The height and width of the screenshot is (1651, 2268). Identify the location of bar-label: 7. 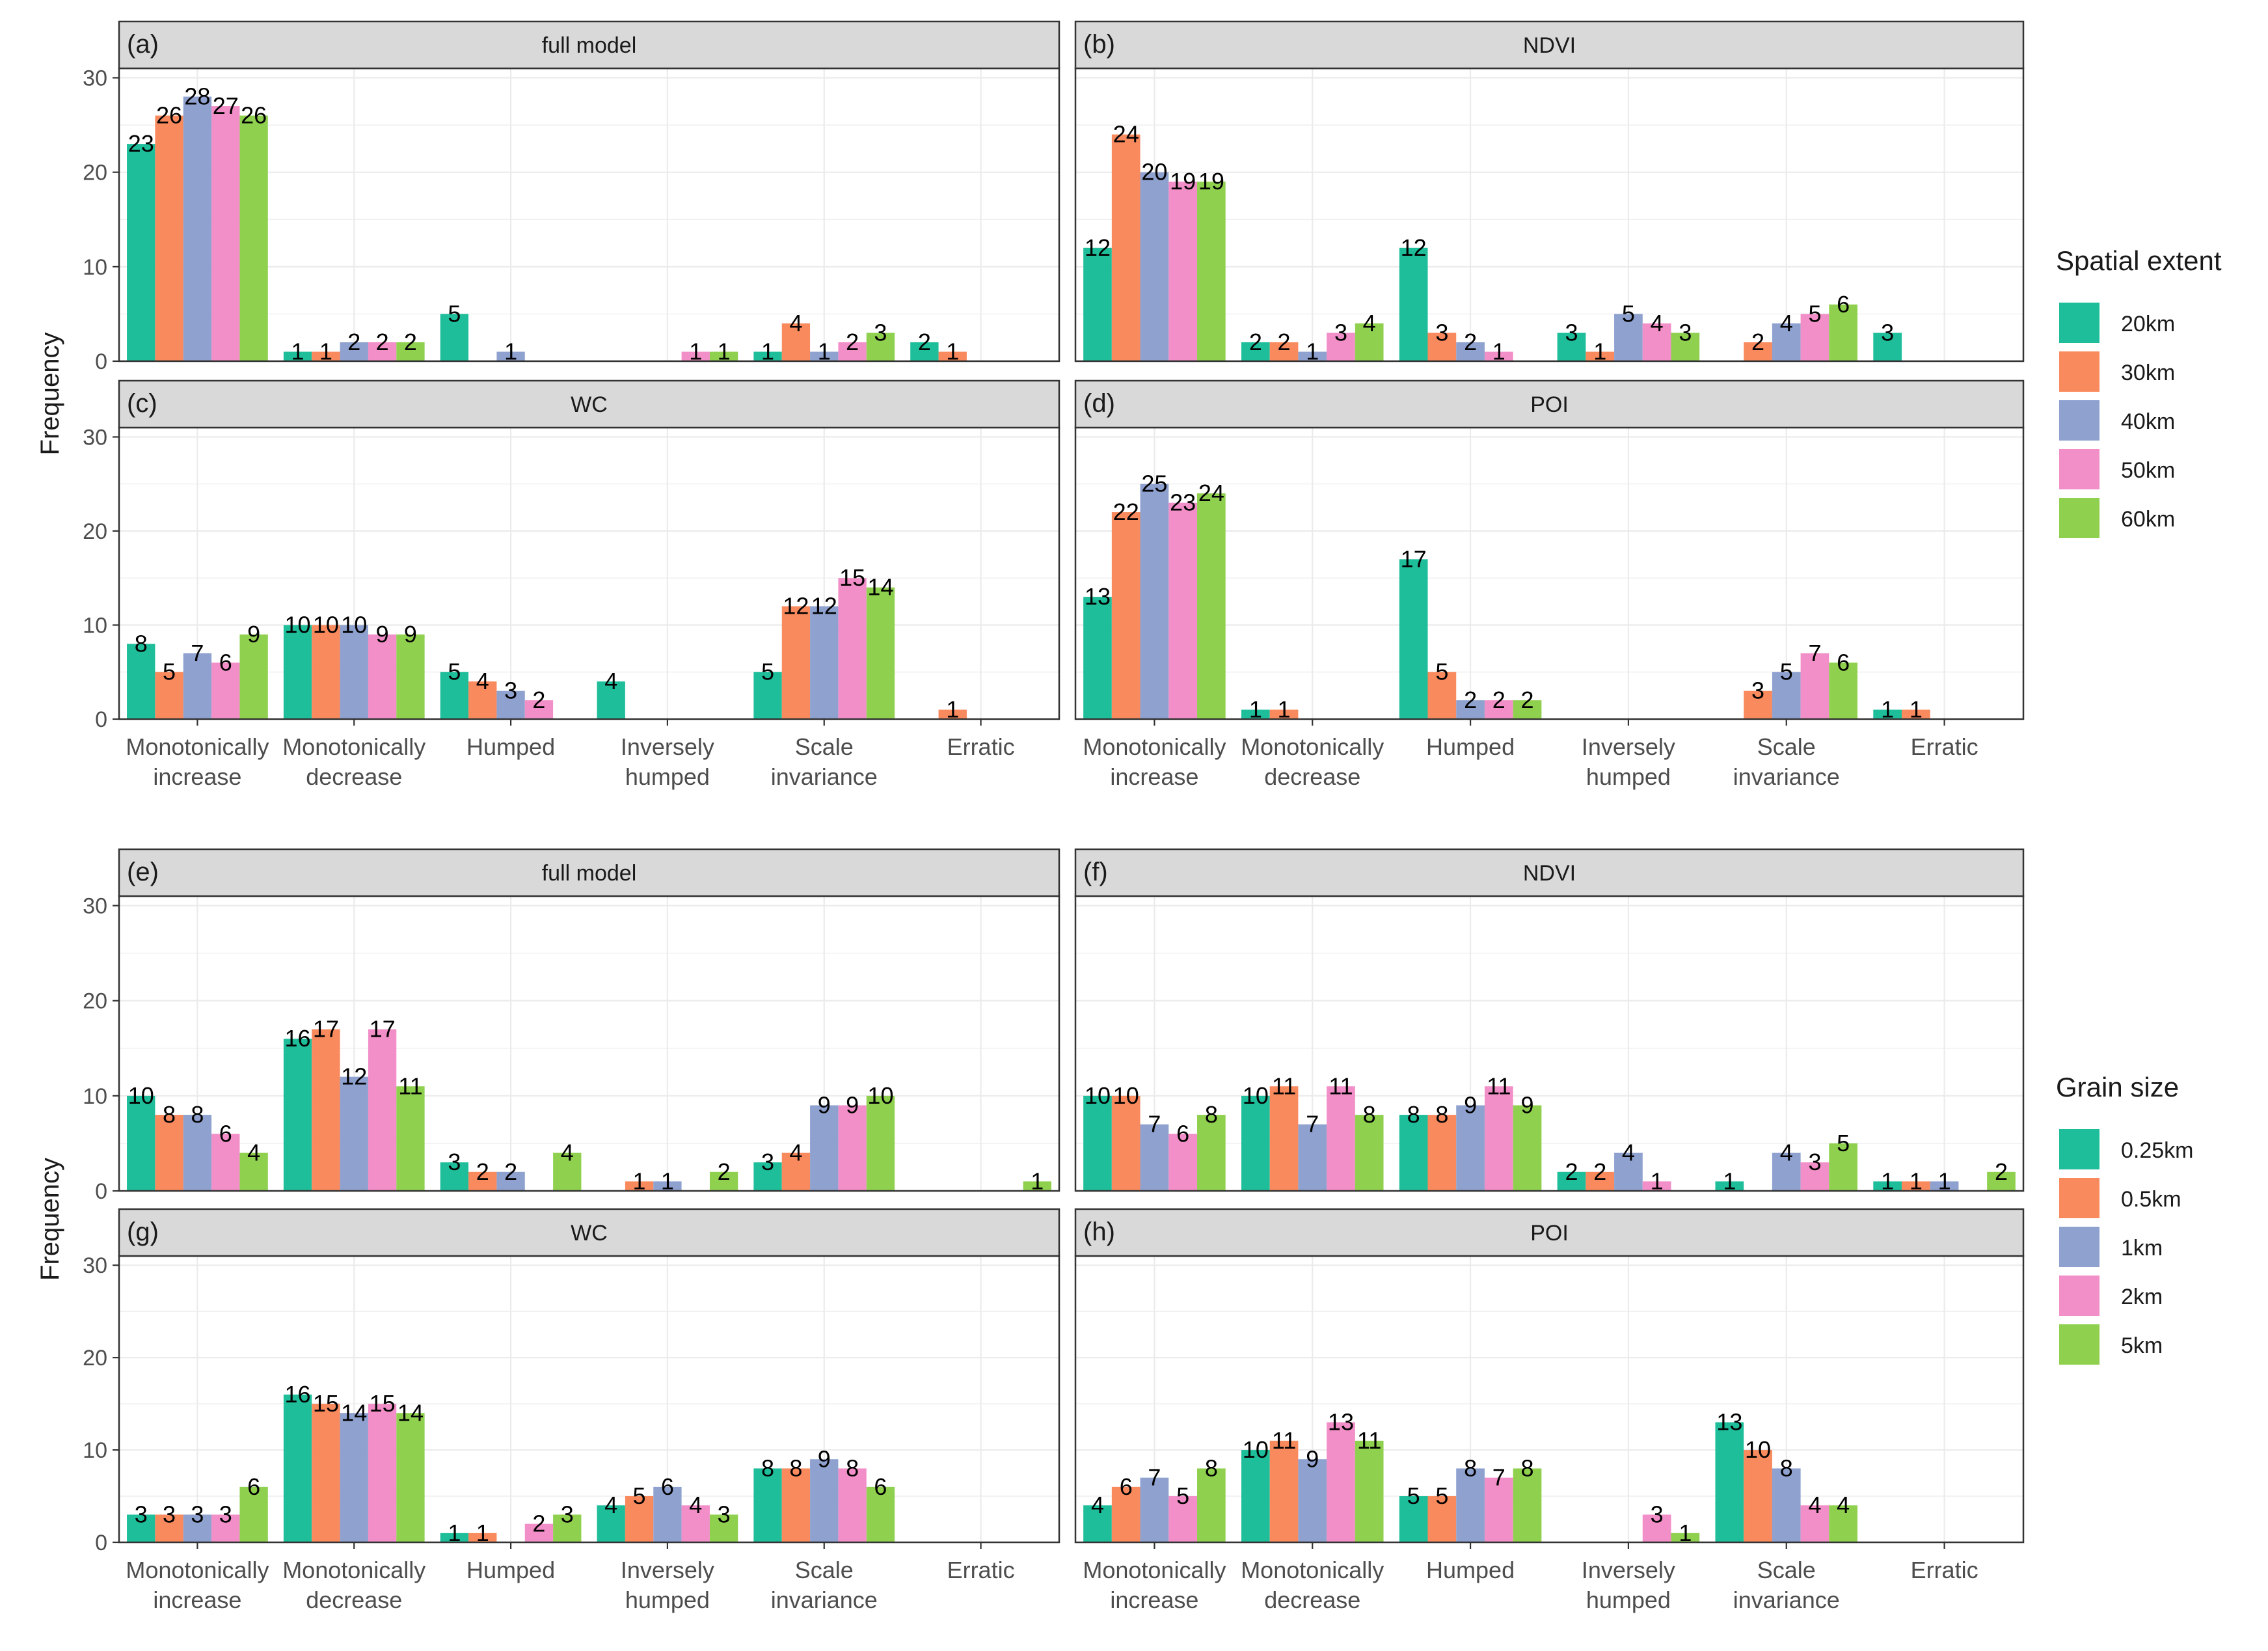
(197, 653).